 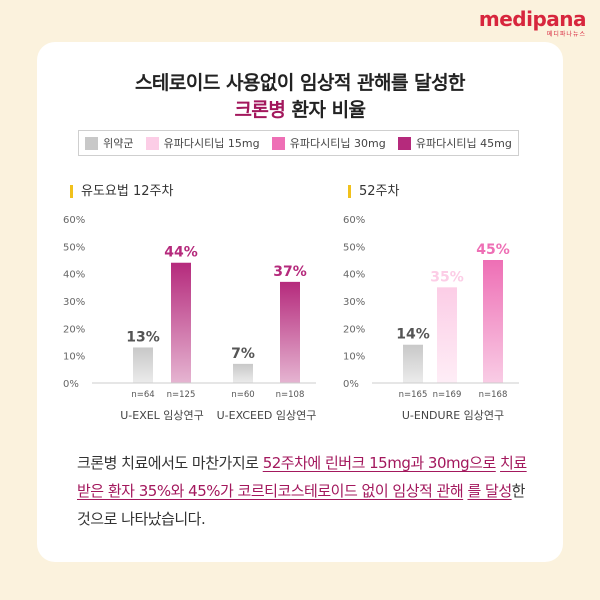 What do you see at coordinates (326, 110) in the screenshot?
I see `title-rest: 환자 비율` at bounding box center [326, 110].